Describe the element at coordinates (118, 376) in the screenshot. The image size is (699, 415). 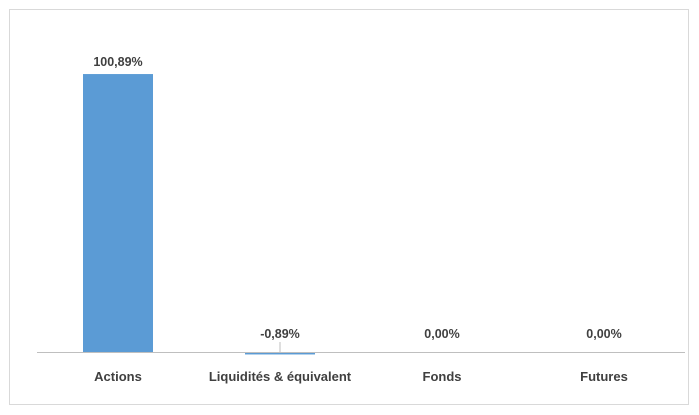
I see `category-label-actions: Actions` at that location.